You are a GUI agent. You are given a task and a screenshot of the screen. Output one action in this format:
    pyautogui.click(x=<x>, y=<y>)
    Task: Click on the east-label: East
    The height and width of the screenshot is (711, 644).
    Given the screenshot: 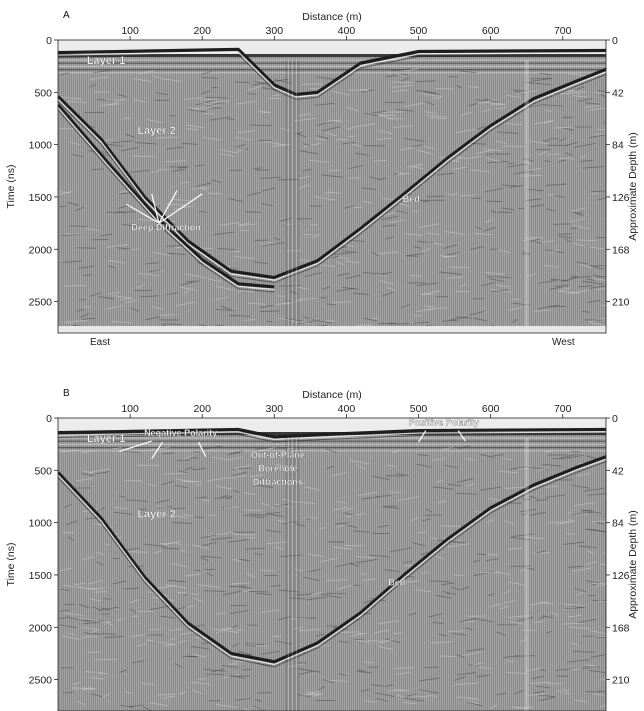 What is the action you would take?
    pyautogui.click(x=100, y=342)
    